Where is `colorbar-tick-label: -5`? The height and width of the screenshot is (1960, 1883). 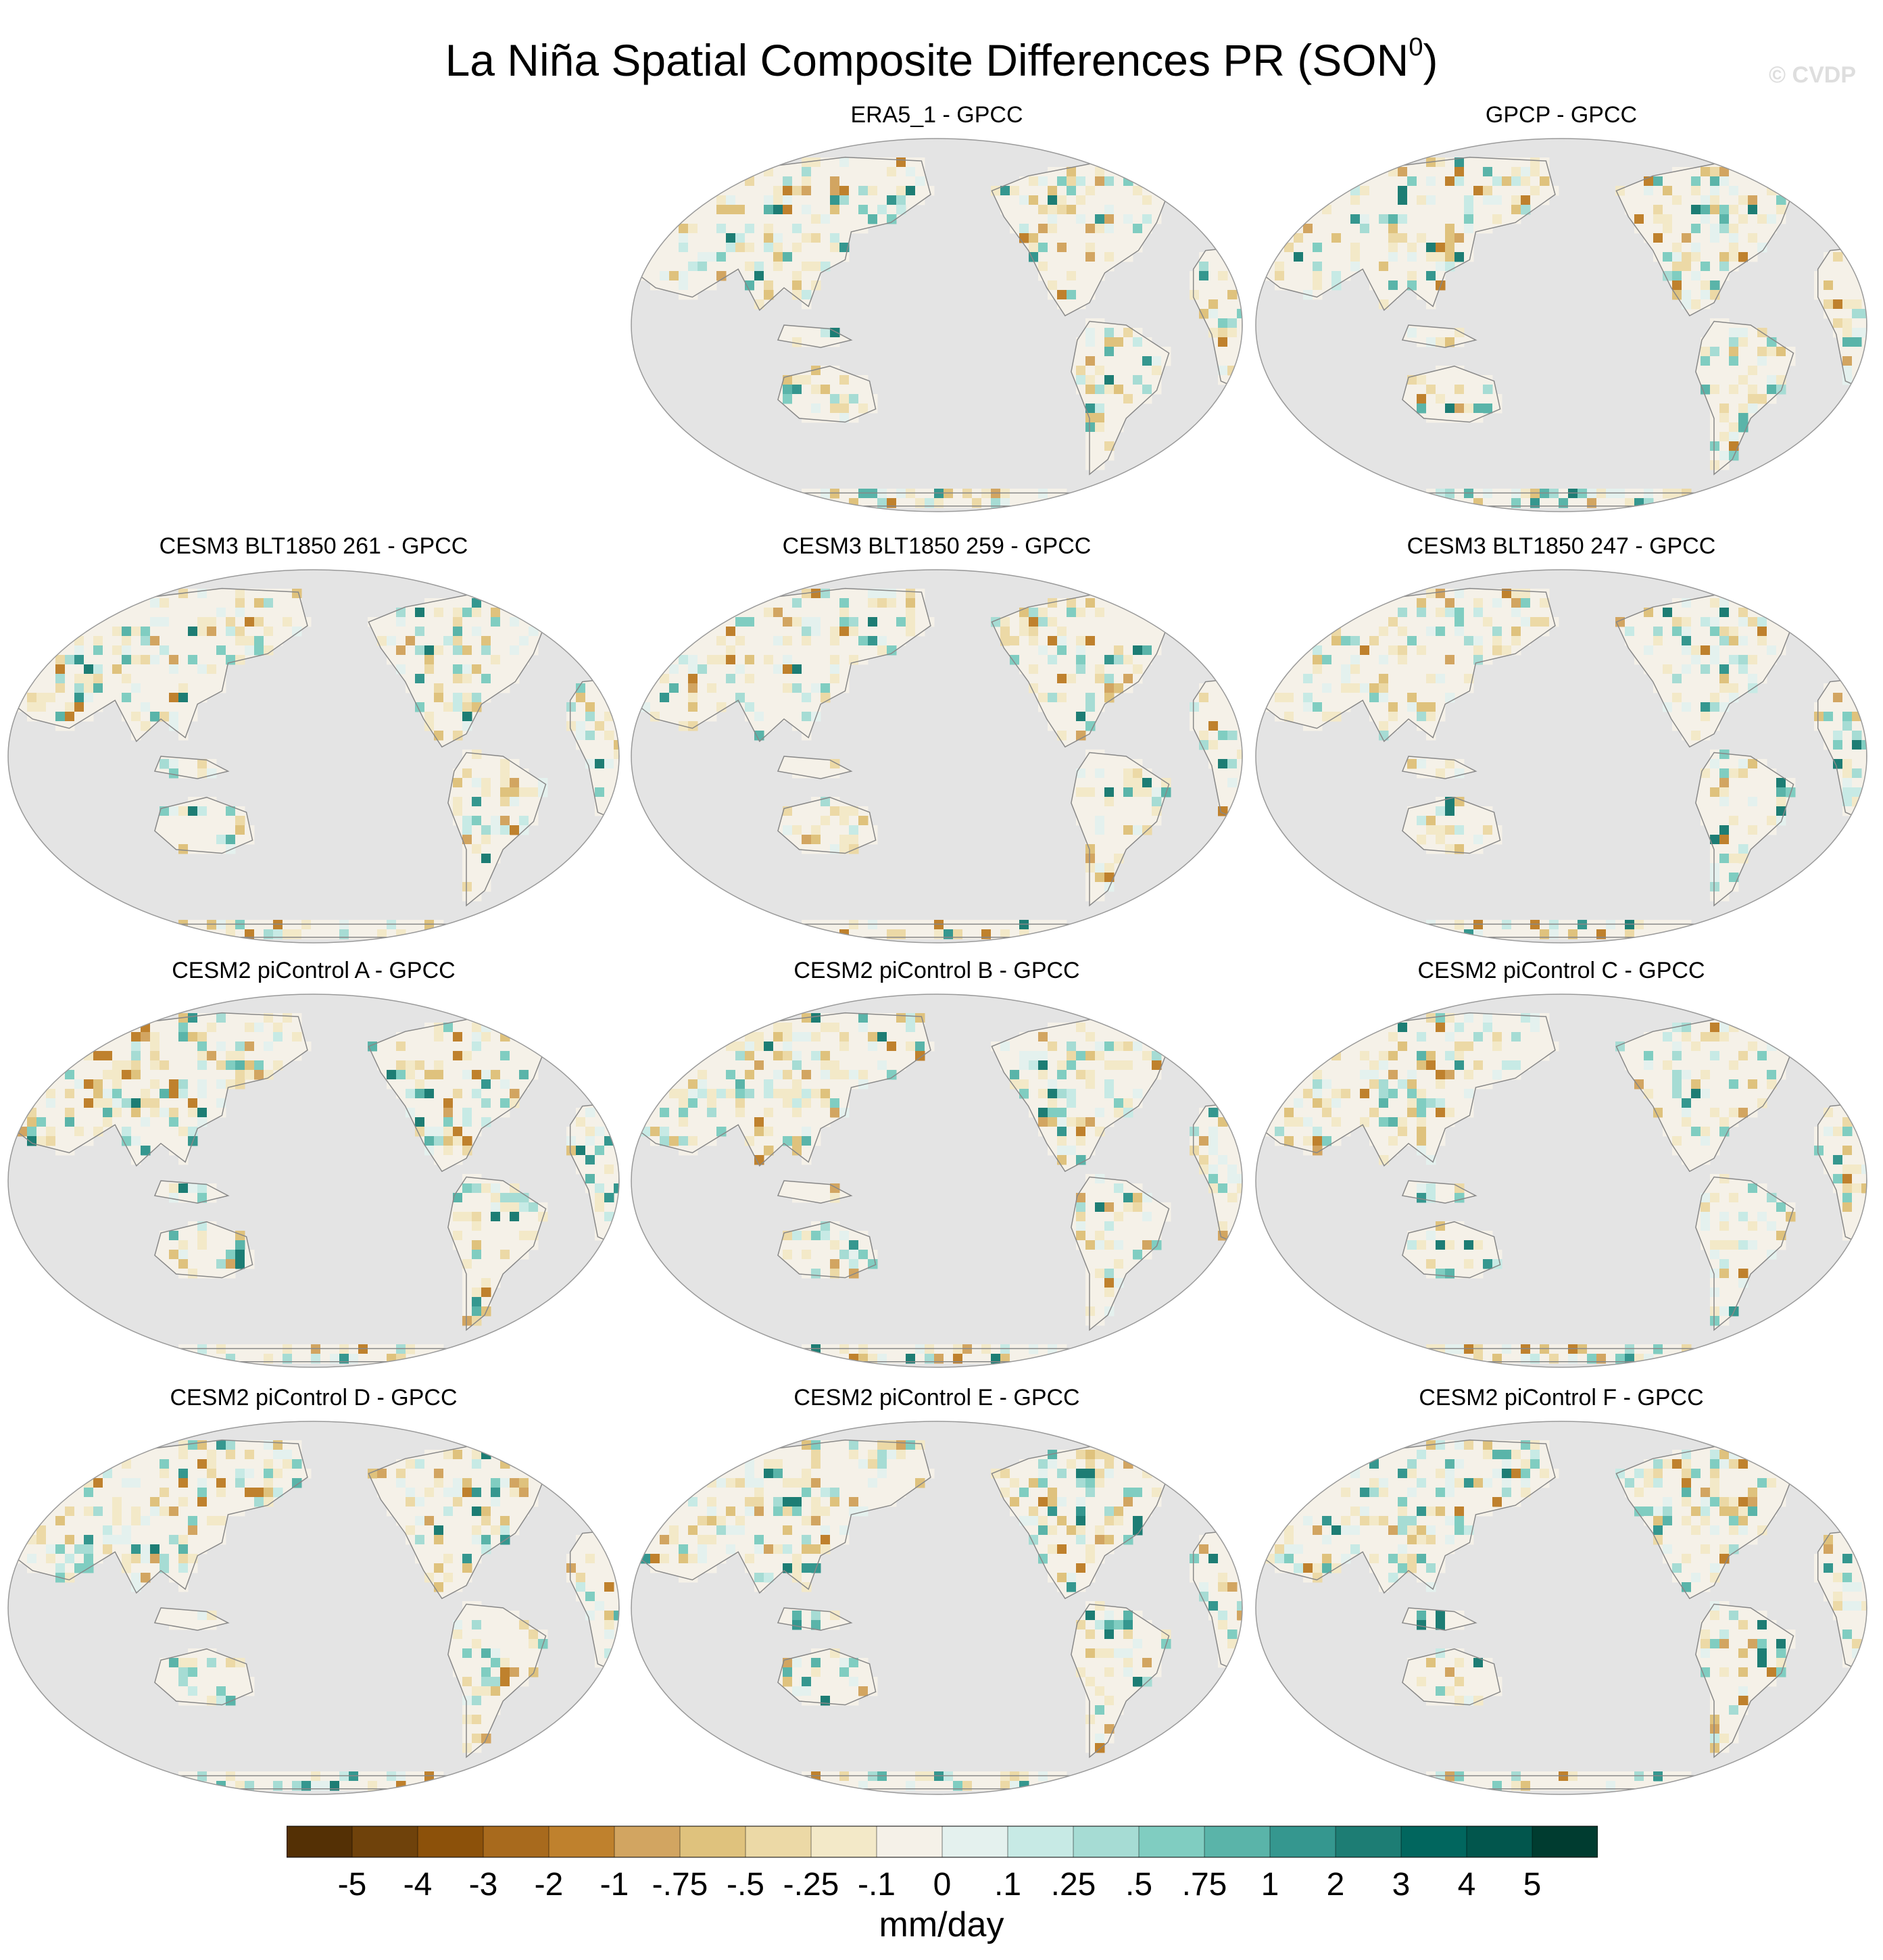
colorbar-tick-label: -5 is located at coordinates (352, 1885).